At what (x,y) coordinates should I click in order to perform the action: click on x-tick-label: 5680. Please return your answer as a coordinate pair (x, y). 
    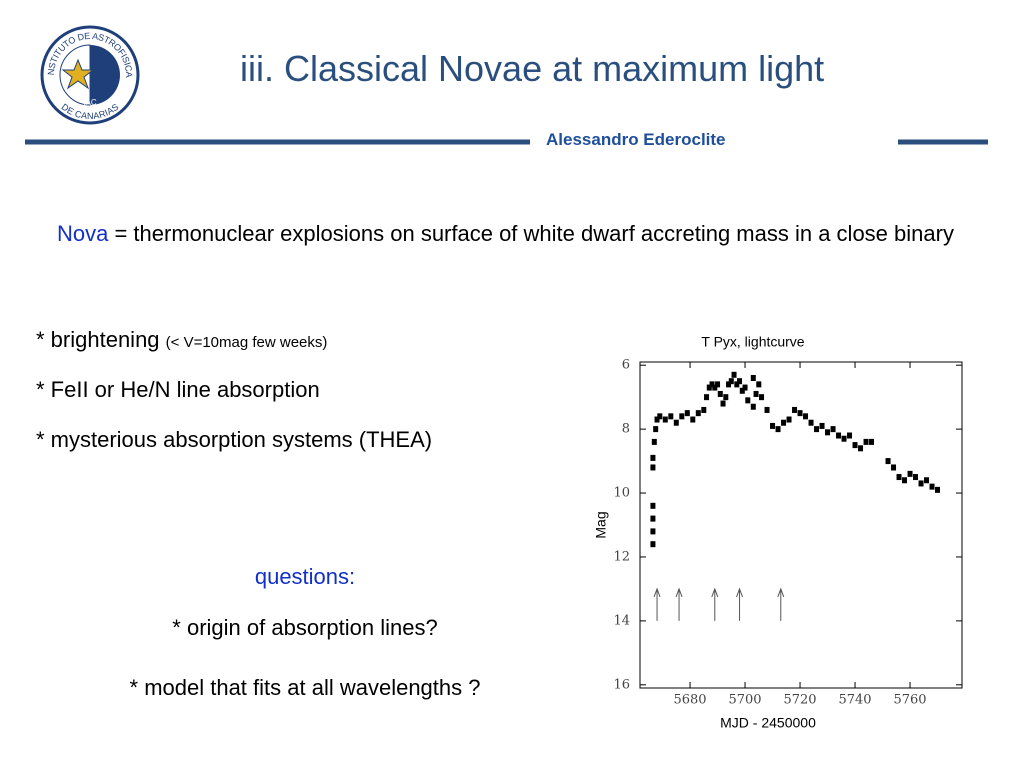
    Looking at the image, I should click on (689, 700).